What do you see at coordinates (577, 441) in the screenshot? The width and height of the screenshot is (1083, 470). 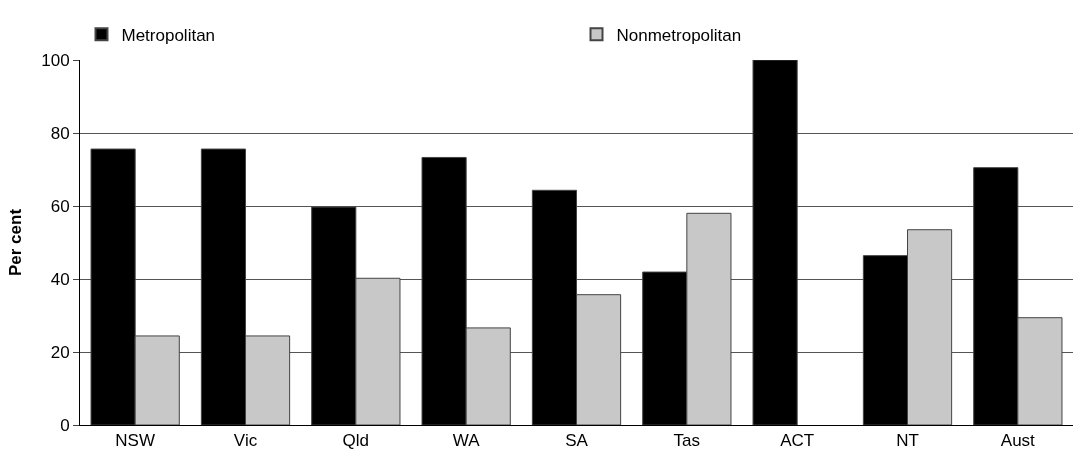 I see `x-tick-label: SA` at bounding box center [577, 441].